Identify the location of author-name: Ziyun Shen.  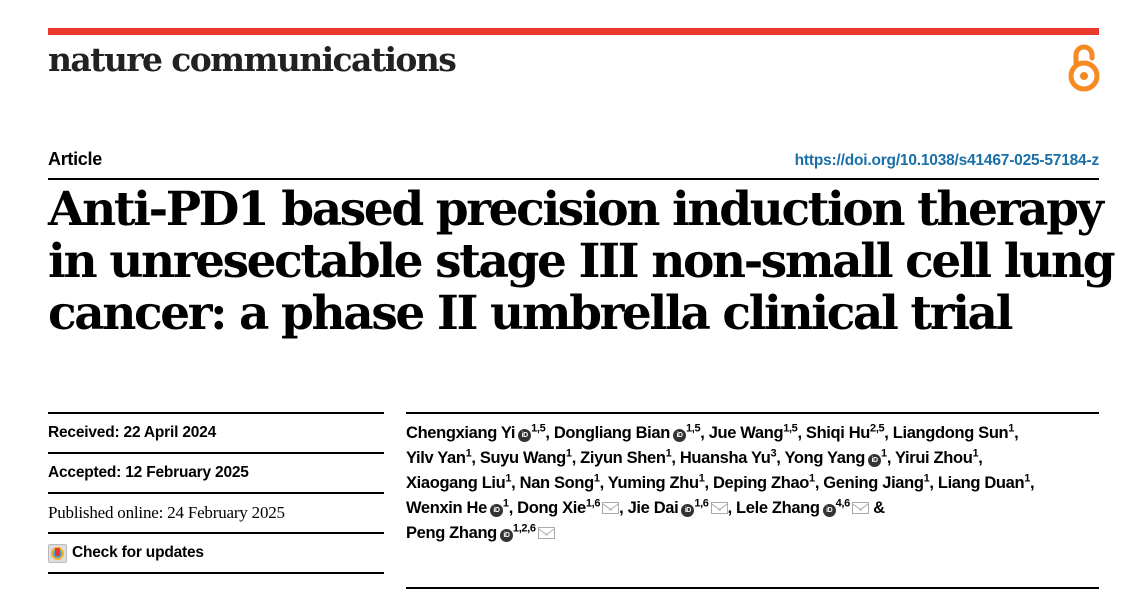
(623, 458).